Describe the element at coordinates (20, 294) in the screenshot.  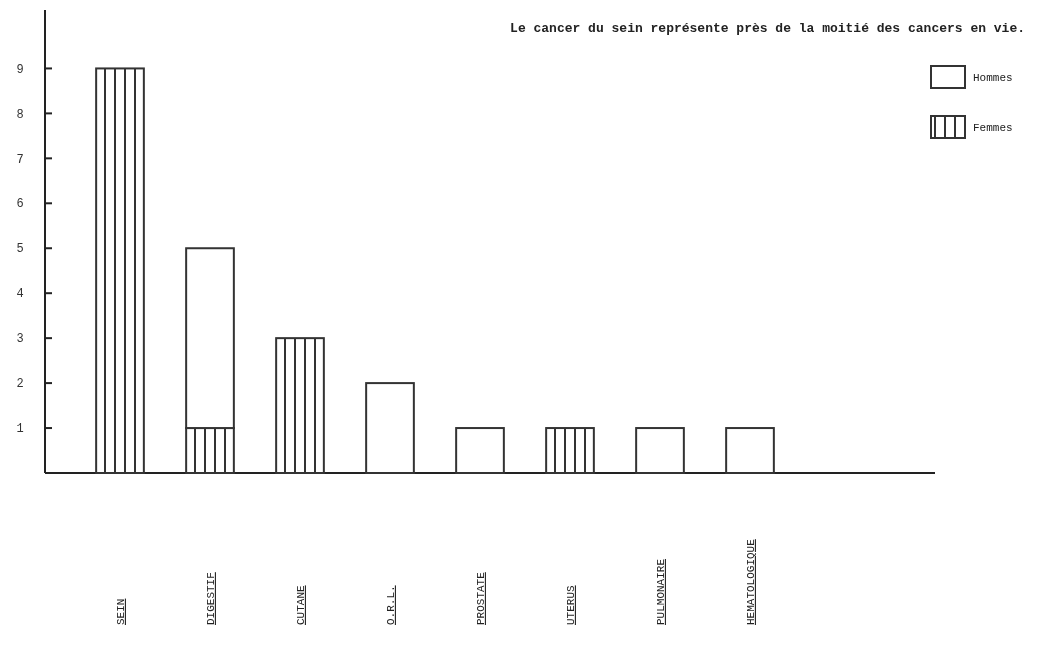
I see `y-tick-label: 4` at that location.